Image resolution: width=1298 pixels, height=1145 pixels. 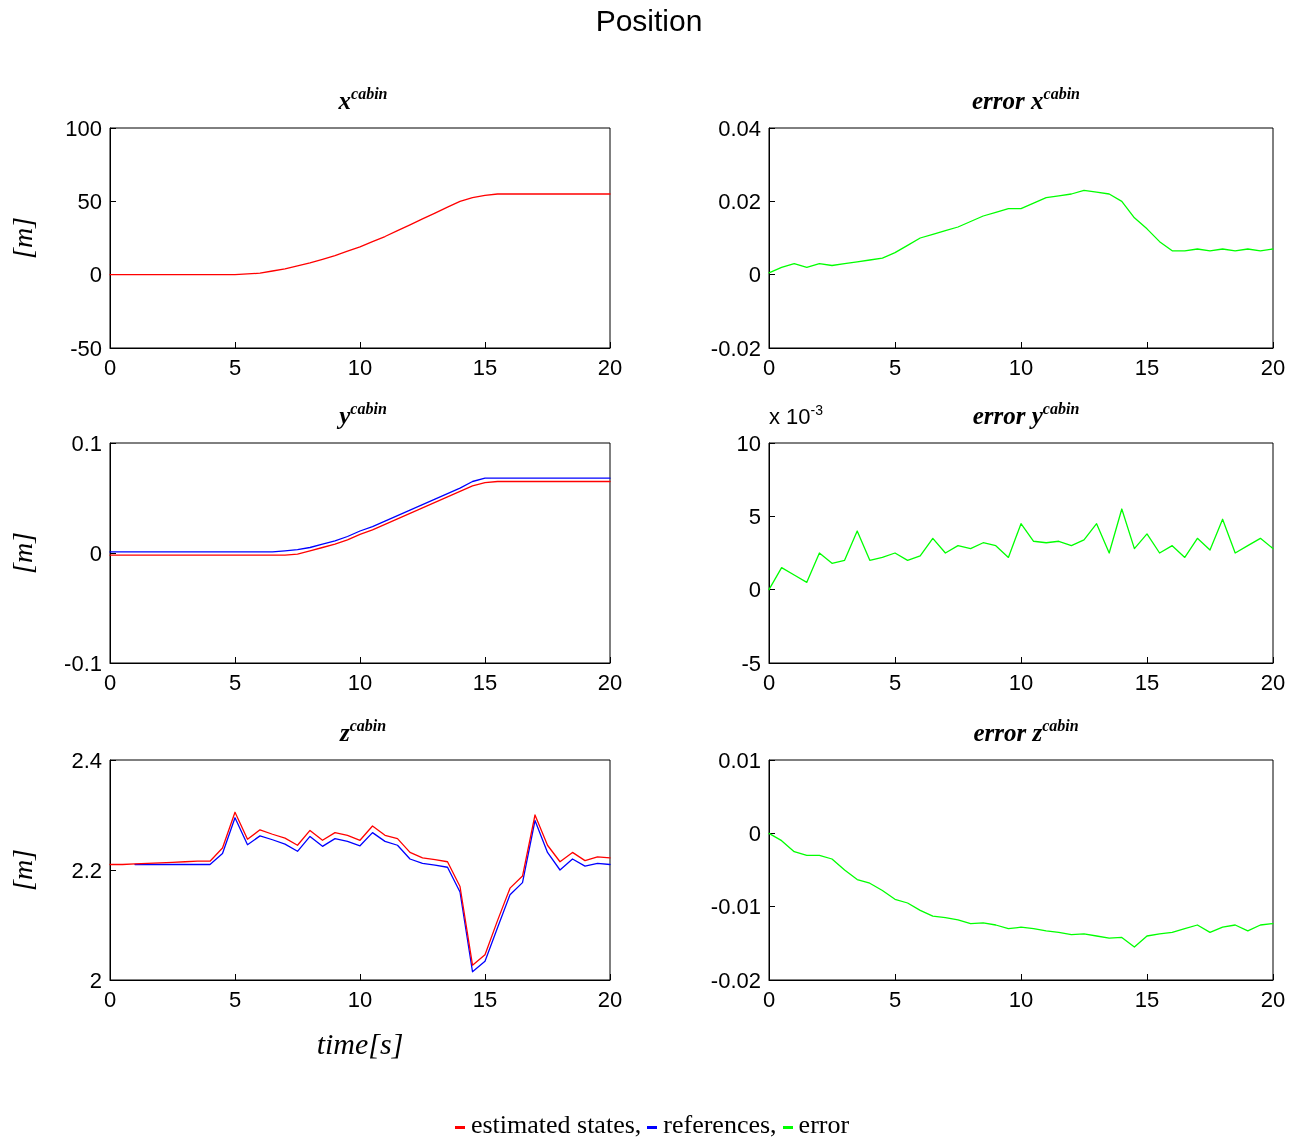 What do you see at coordinates (754, 516) in the screenshot?
I see `y-tick-label: 5` at bounding box center [754, 516].